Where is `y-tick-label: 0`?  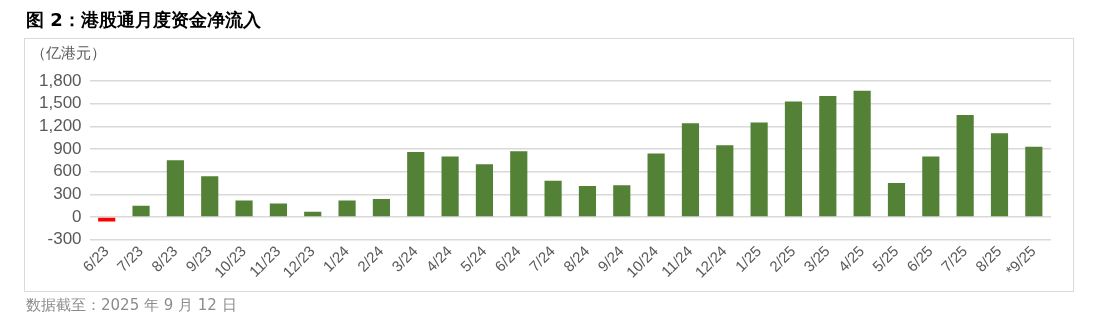 y-tick-label: 0 is located at coordinates (77, 216).